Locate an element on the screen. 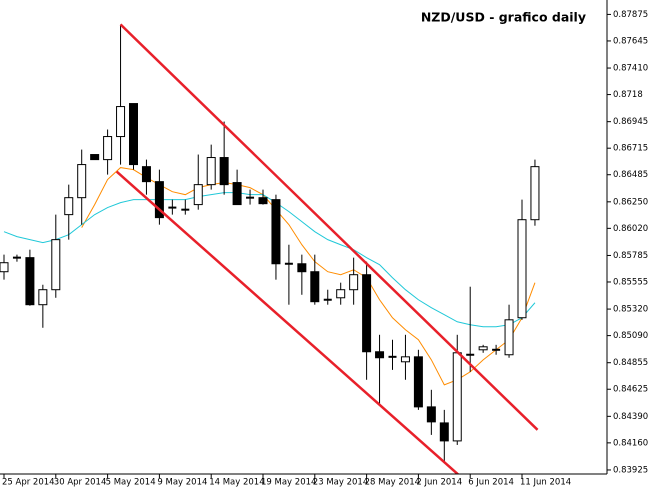 This screenshot has height=492, width=650. y-tick-label: 0.85785 is located at coordinates (630, 256).